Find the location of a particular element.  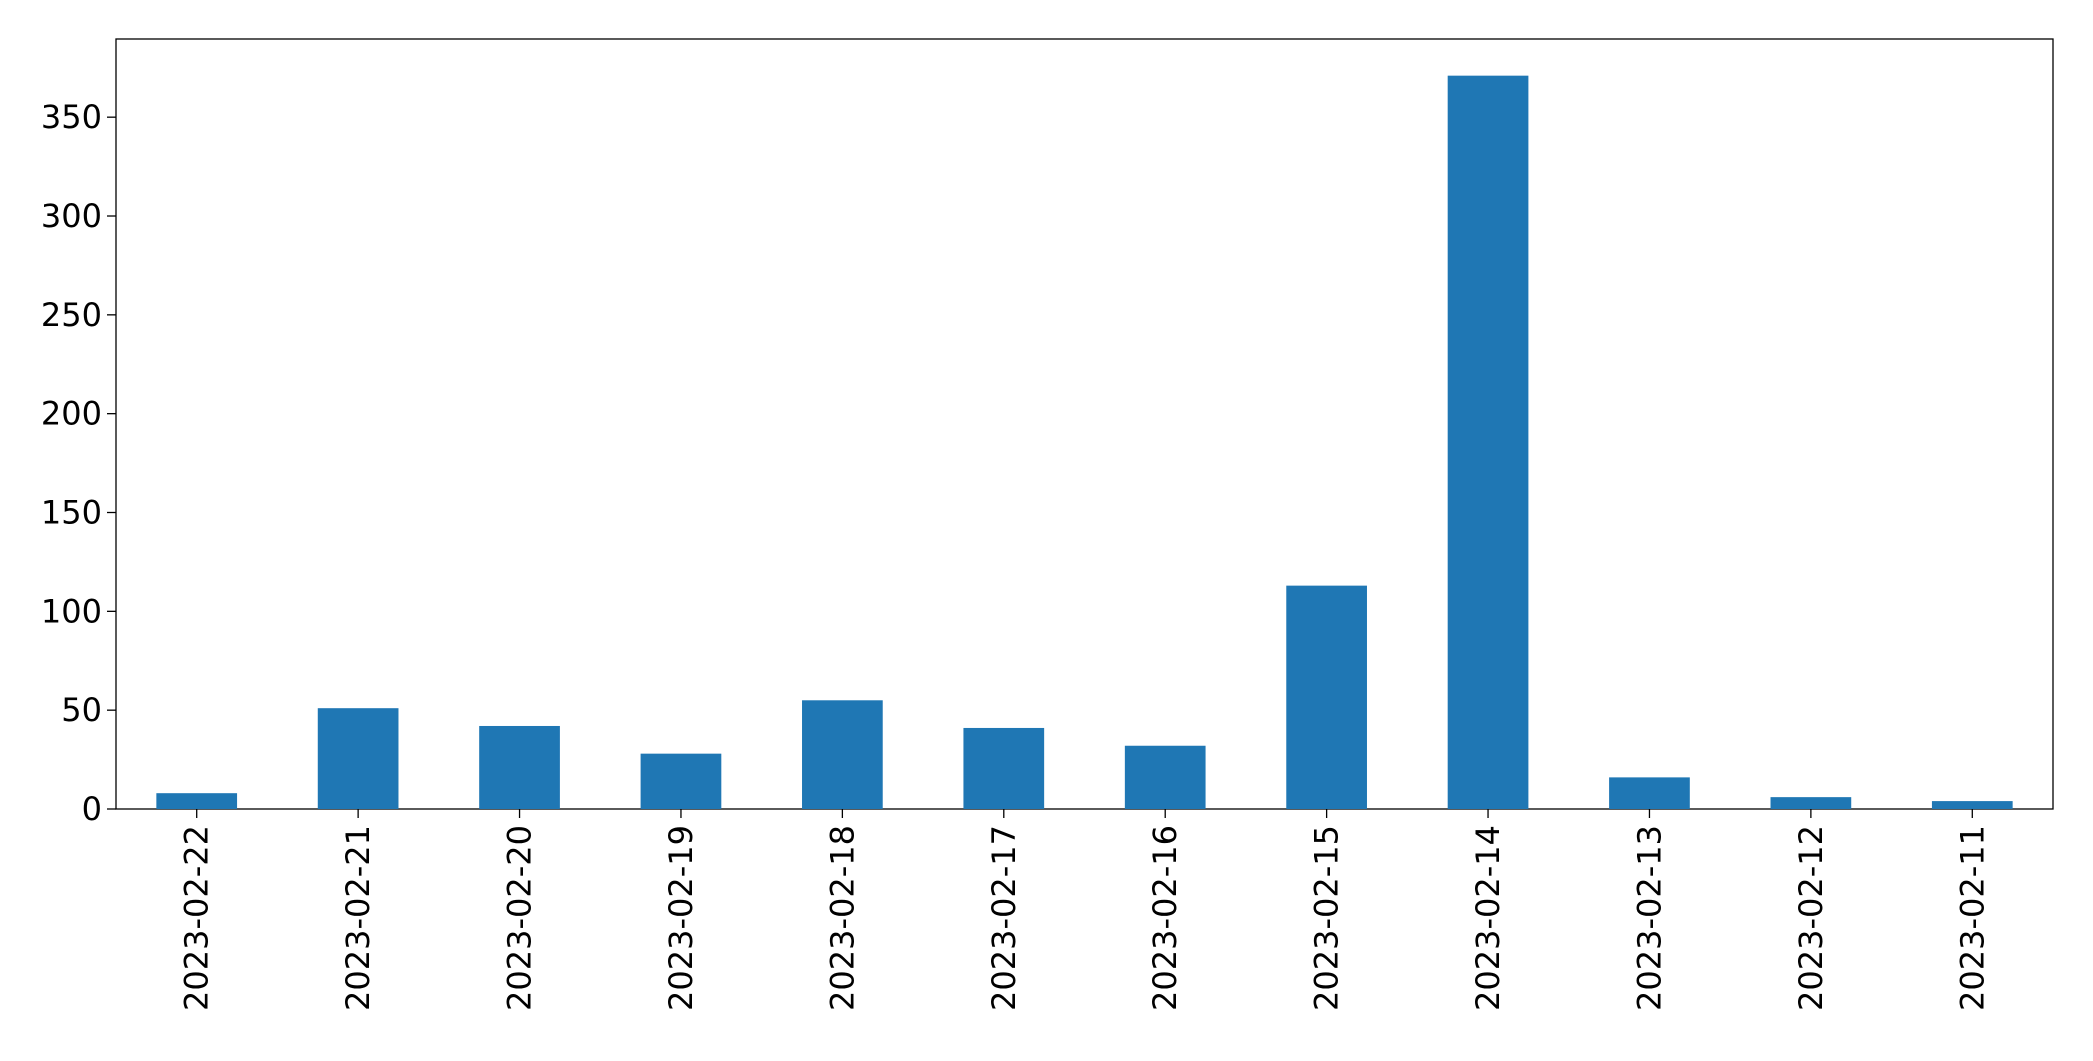

x-tick-label: 2023-02-17 is located at coordinates (1004, 918).